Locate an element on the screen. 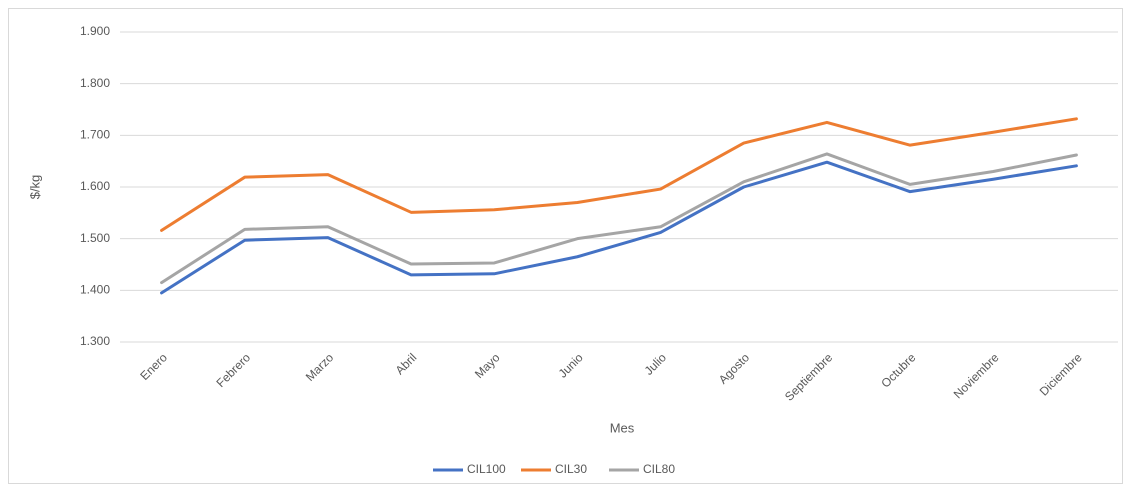  y-tick-label: 1.600 is located at coordinates (95, 186).